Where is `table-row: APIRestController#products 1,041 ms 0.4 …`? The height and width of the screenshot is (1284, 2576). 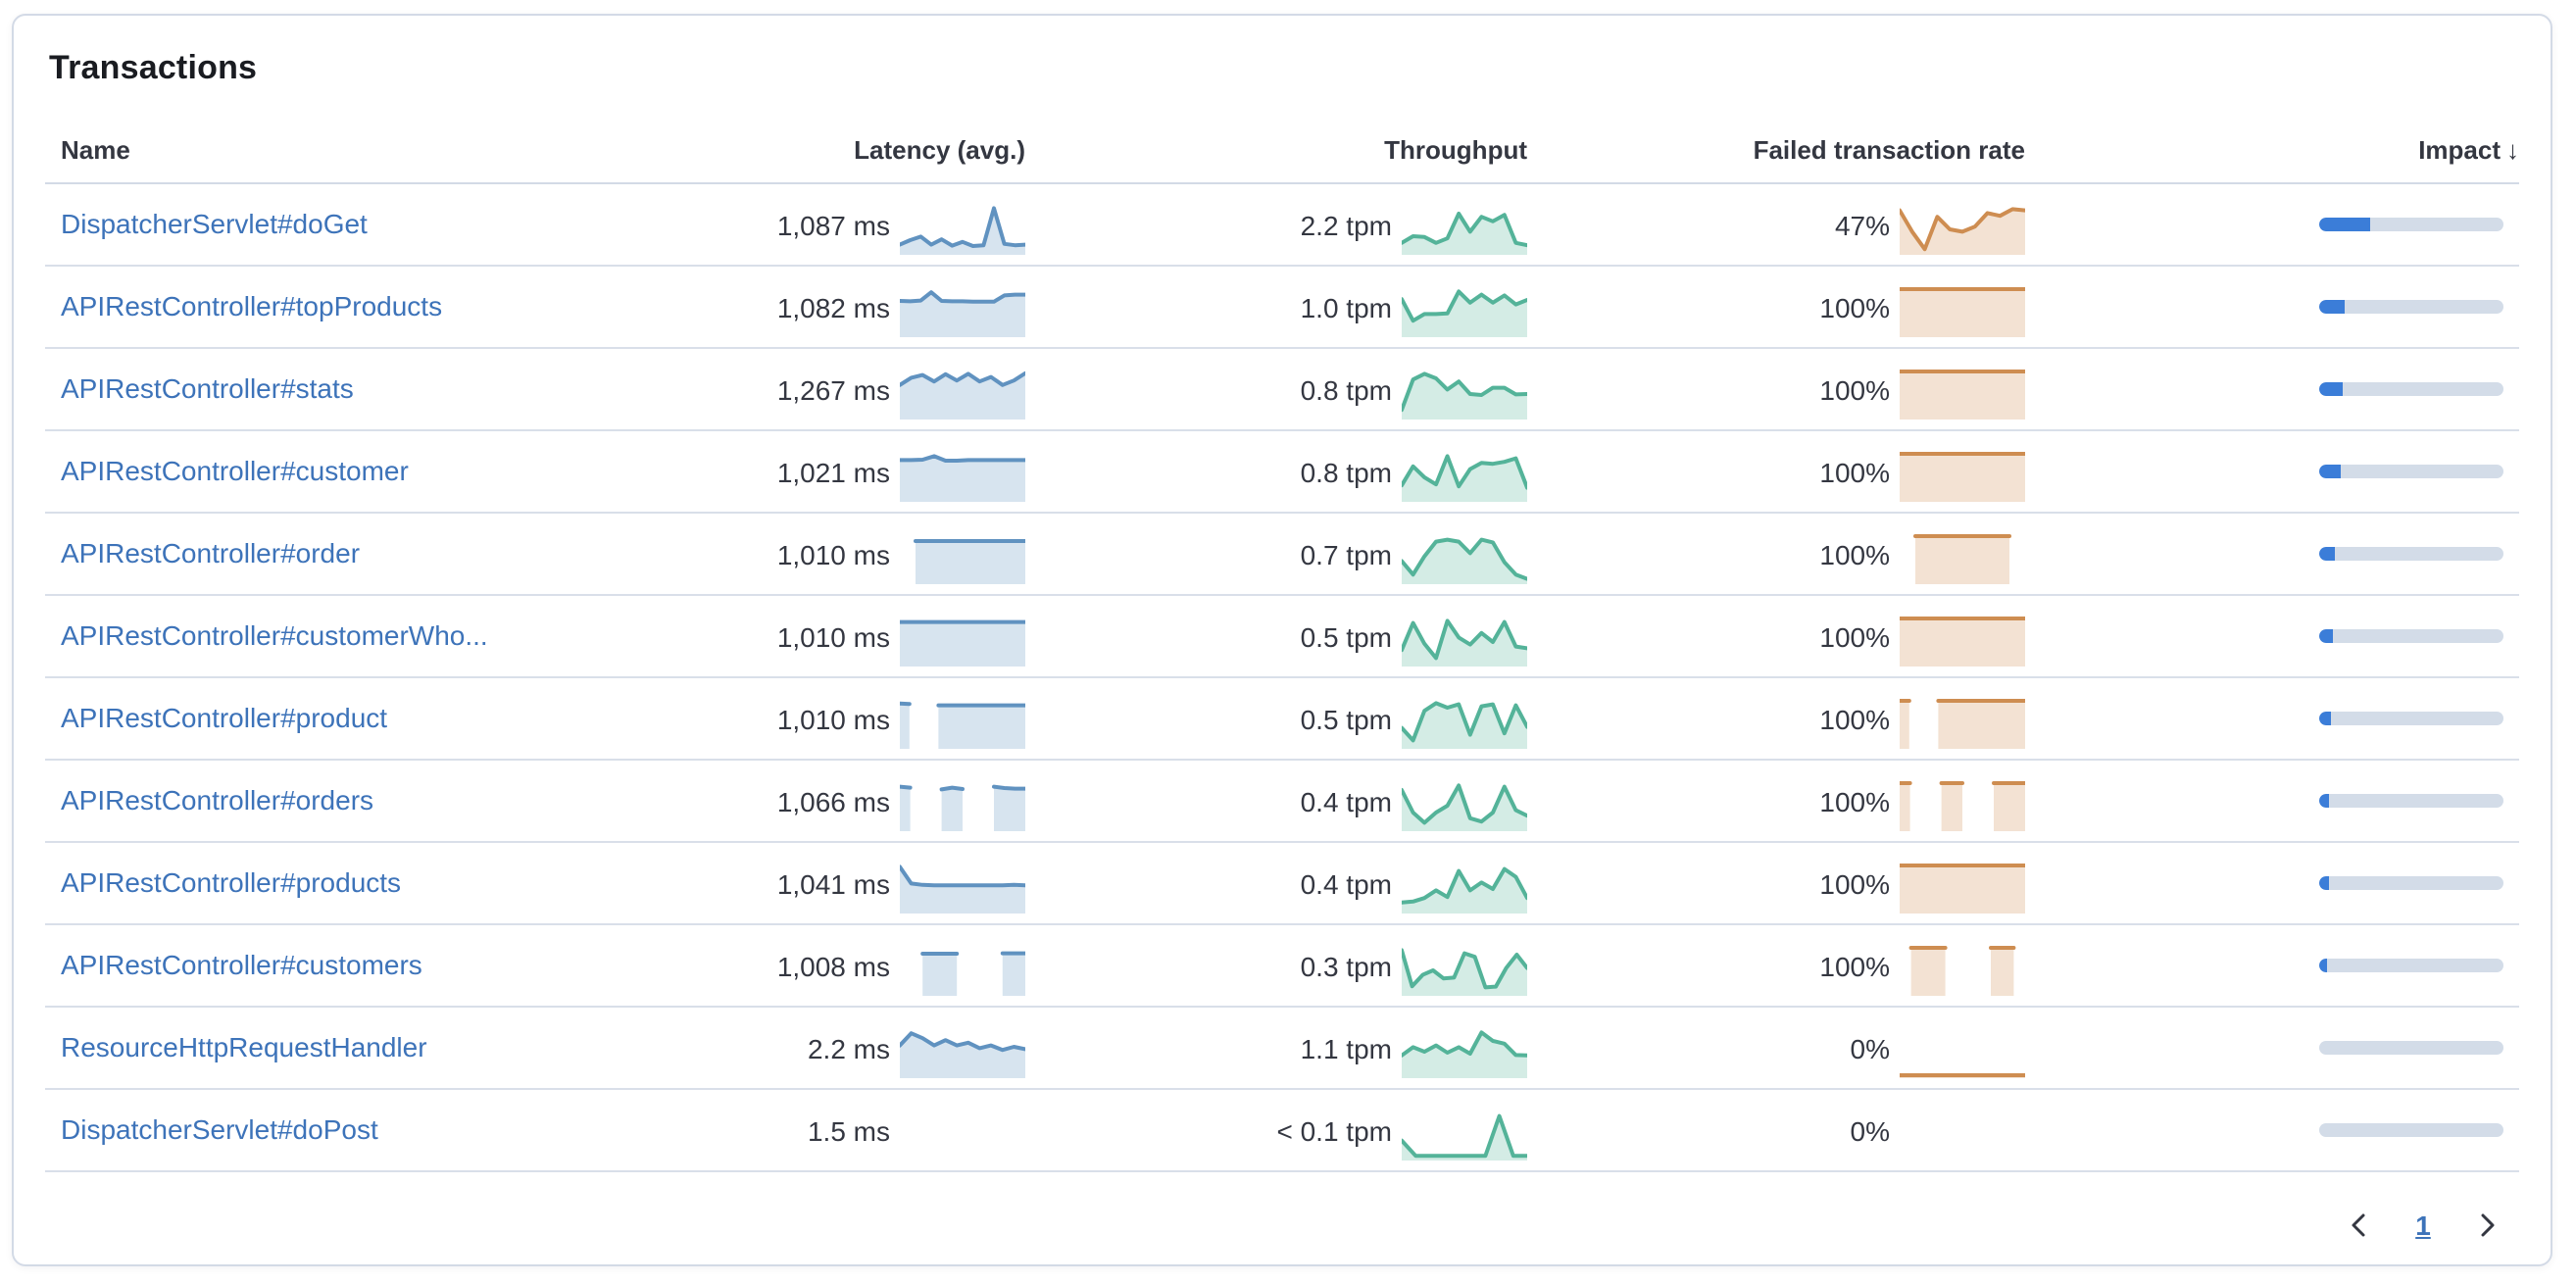
table-row: APIRestController#products 1,041 ms 0.4 … is located at coordinates (1282, 884).